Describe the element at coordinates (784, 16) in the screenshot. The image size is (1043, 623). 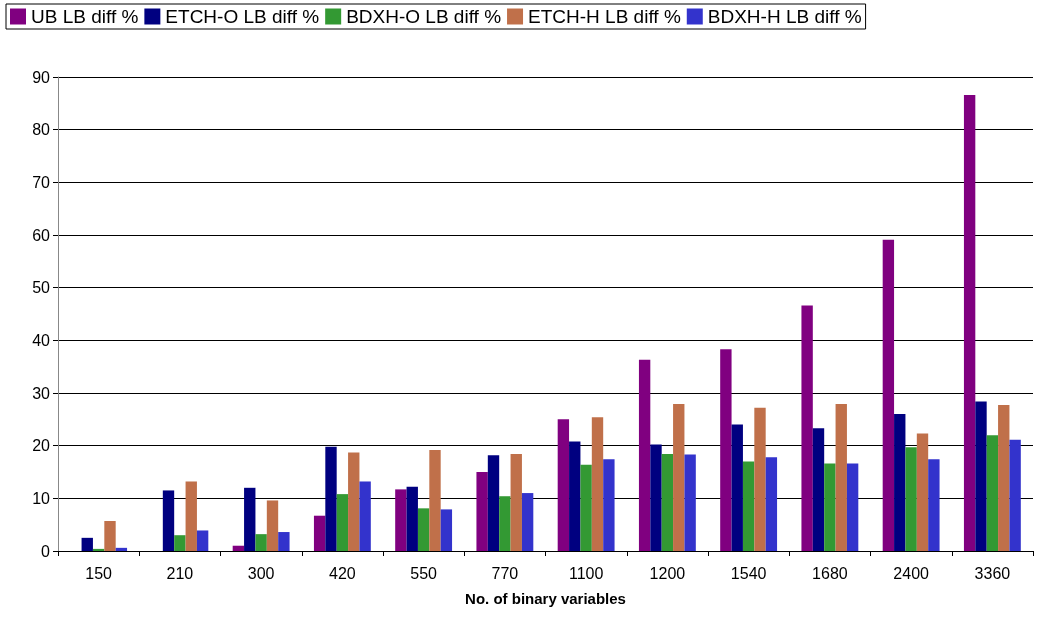
I see `legend-label: BDXH-H LB diff %` at that location.